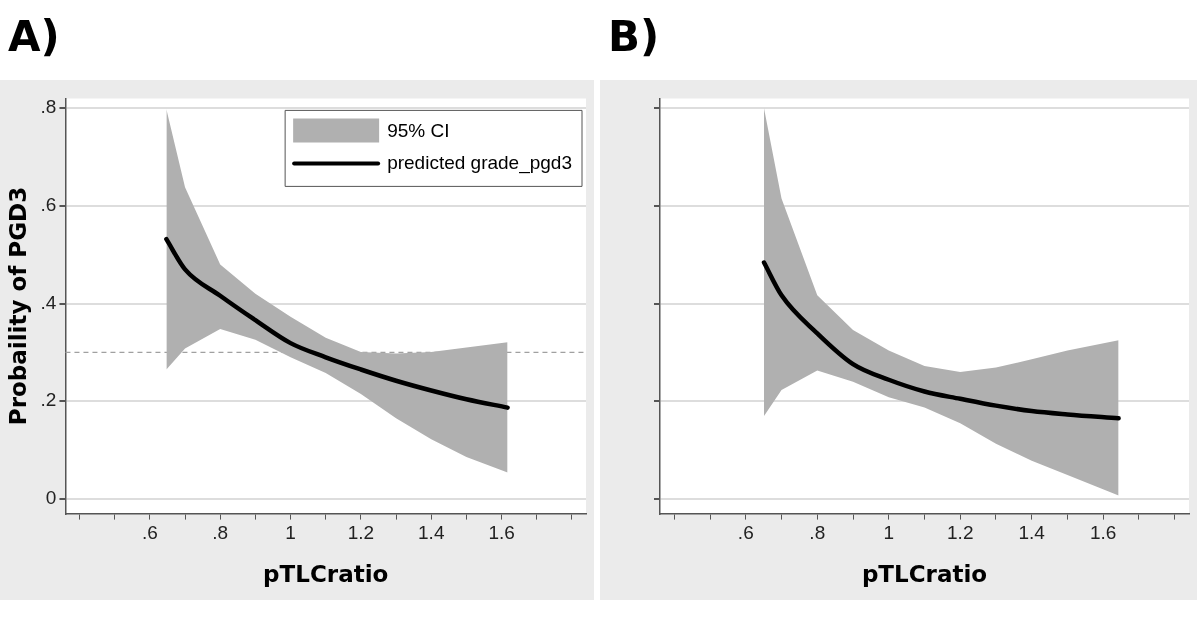 Image resolution: width=1197 pixels, height=631 pixels. Describe the element at coordinates (17, 306) in the screenshot. I see `y-axis-title: Probaility of PGD3` at that location.